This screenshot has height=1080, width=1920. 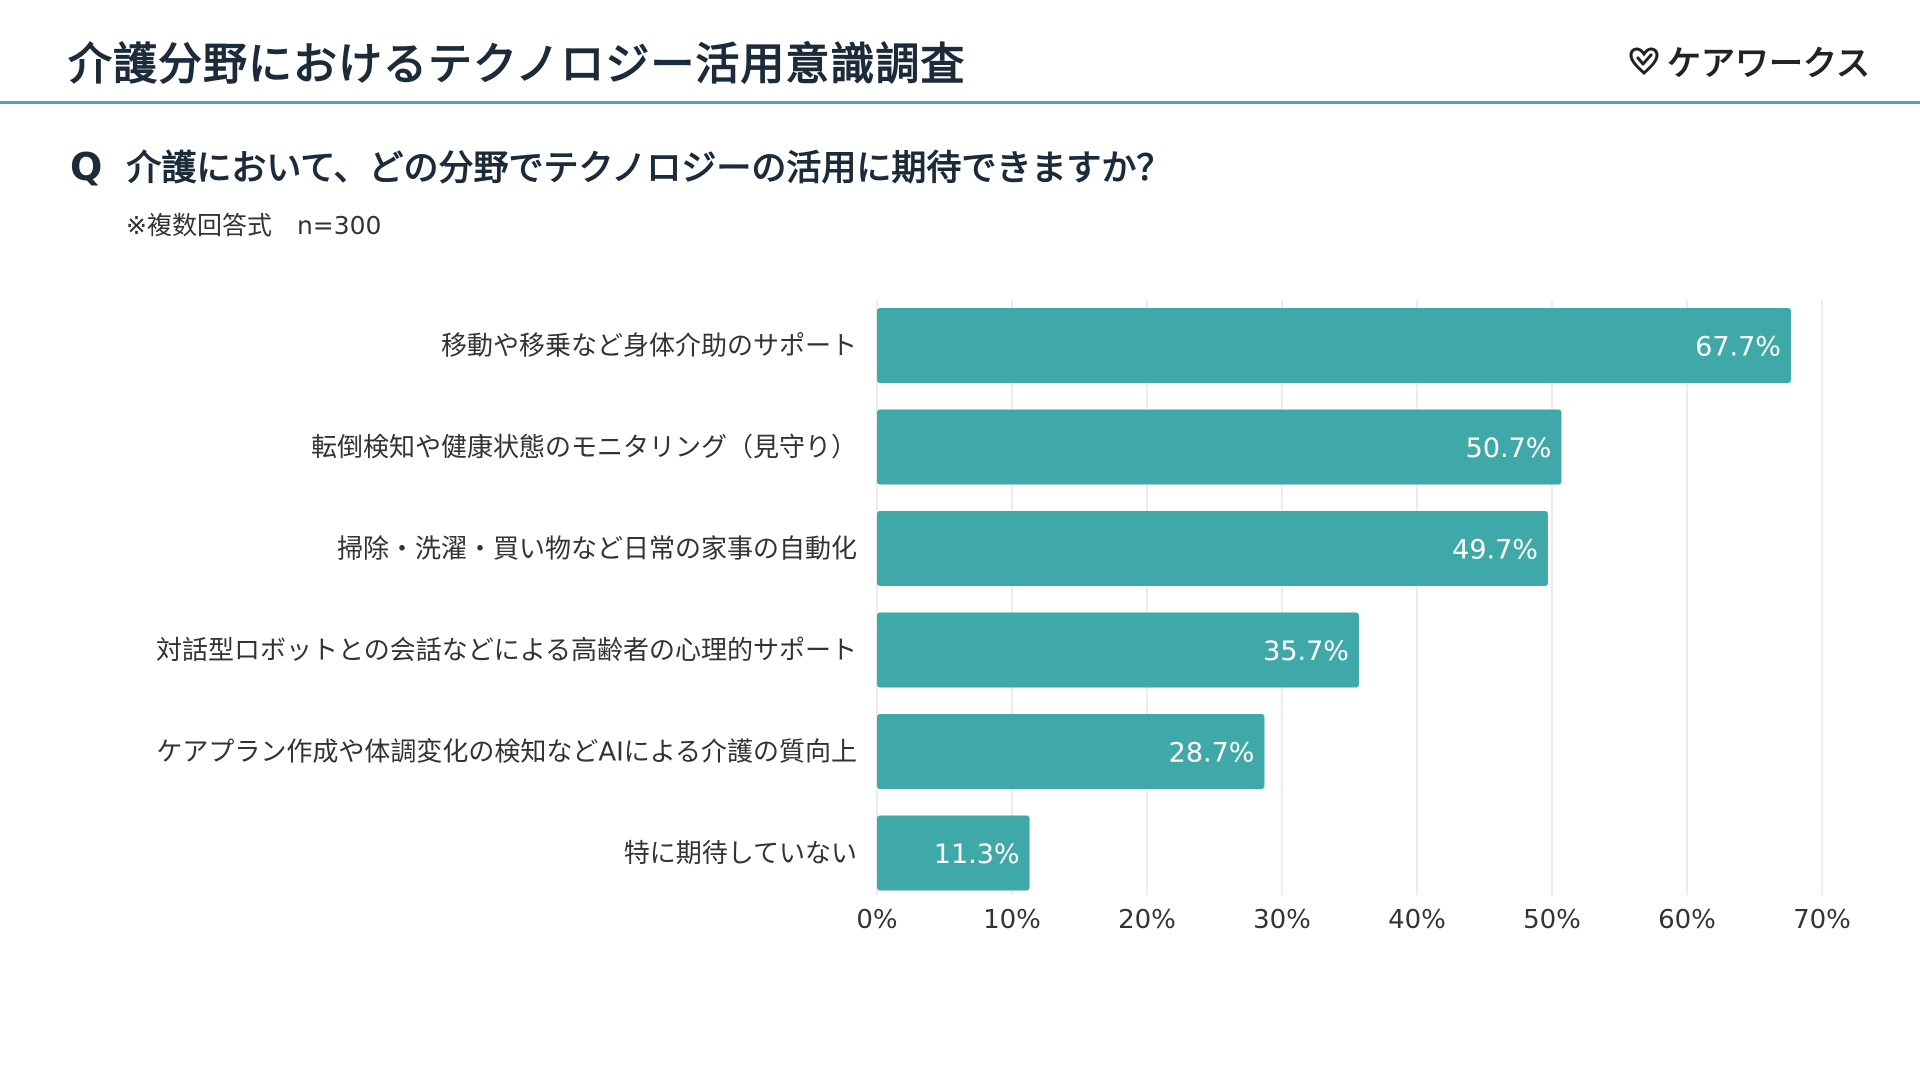 What do you see at coordinates (1768, 64) in the screenshot?
I see `logo-text: ケアワークス` at bounding box center [1768, 64].